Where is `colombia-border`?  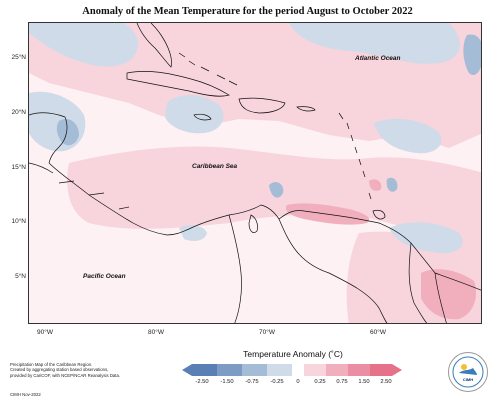 colombia-border is located at coordinates (235, 268).